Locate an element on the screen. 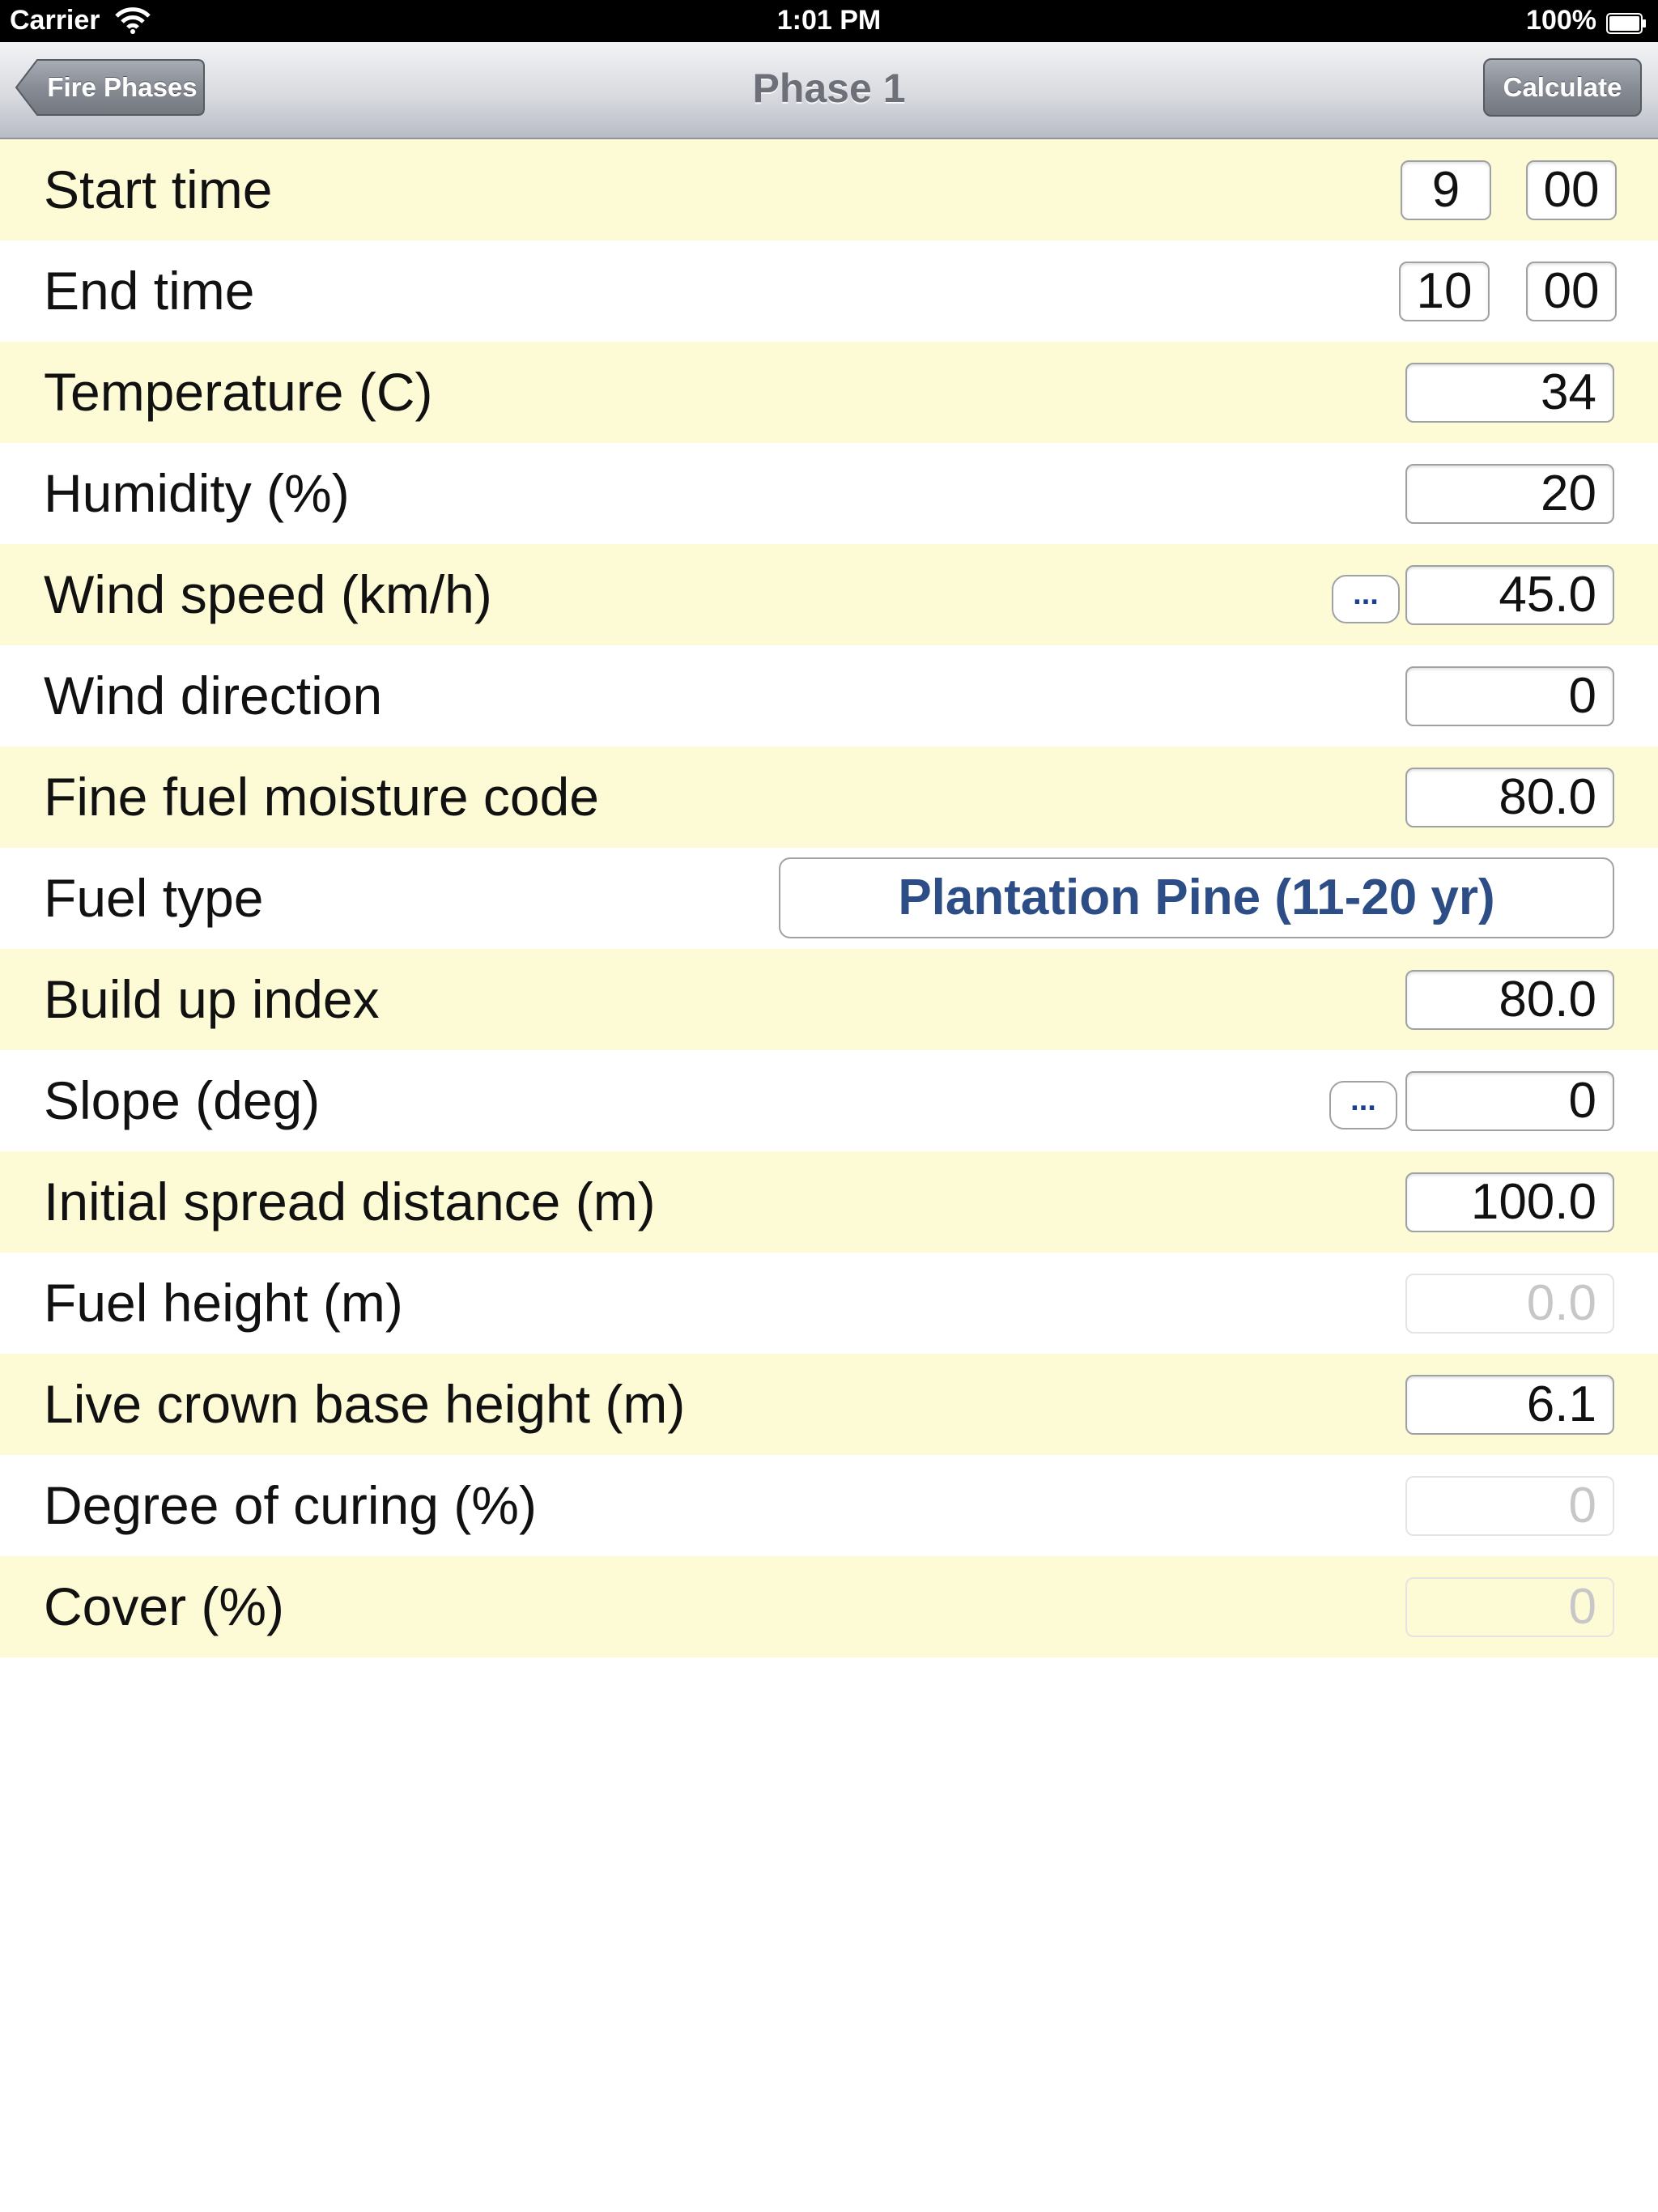  fuel-height-label: Fuel height (m) is located at coordinates (223, 1303).